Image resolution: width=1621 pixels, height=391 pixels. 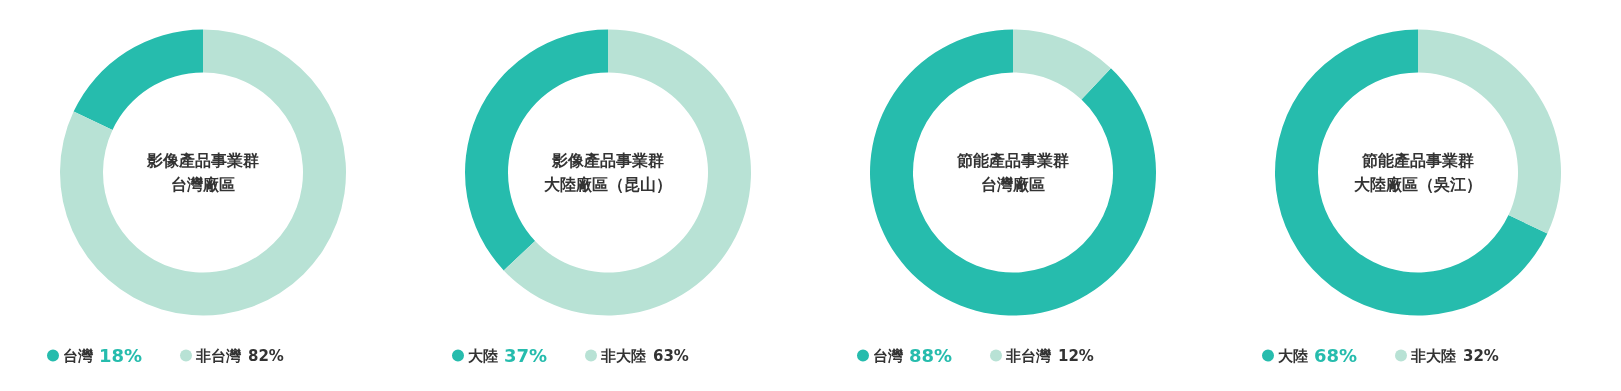 I want to click on text: 大陸廠區（吳江）, so click(x=1418, y=184).